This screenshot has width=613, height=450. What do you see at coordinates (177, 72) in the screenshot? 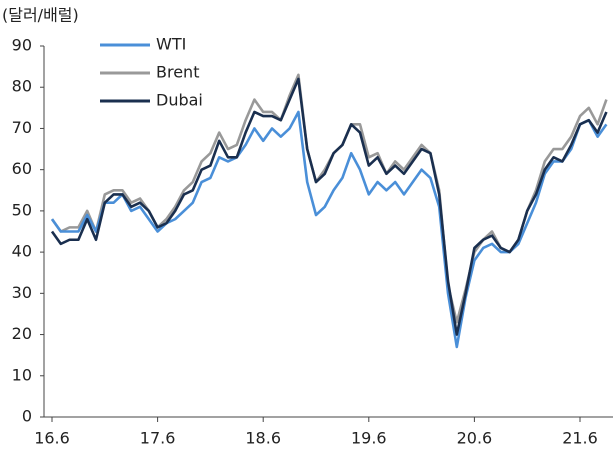
I see `legend-label: Brent` at bounding box center [177, 72].